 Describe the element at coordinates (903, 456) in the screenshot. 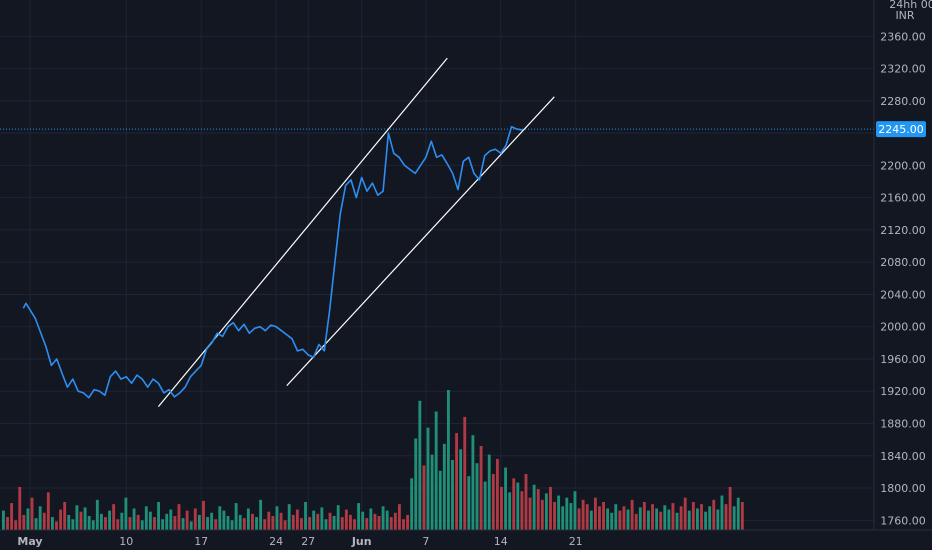

I see `y-tick-label: 1840.00` at that location.